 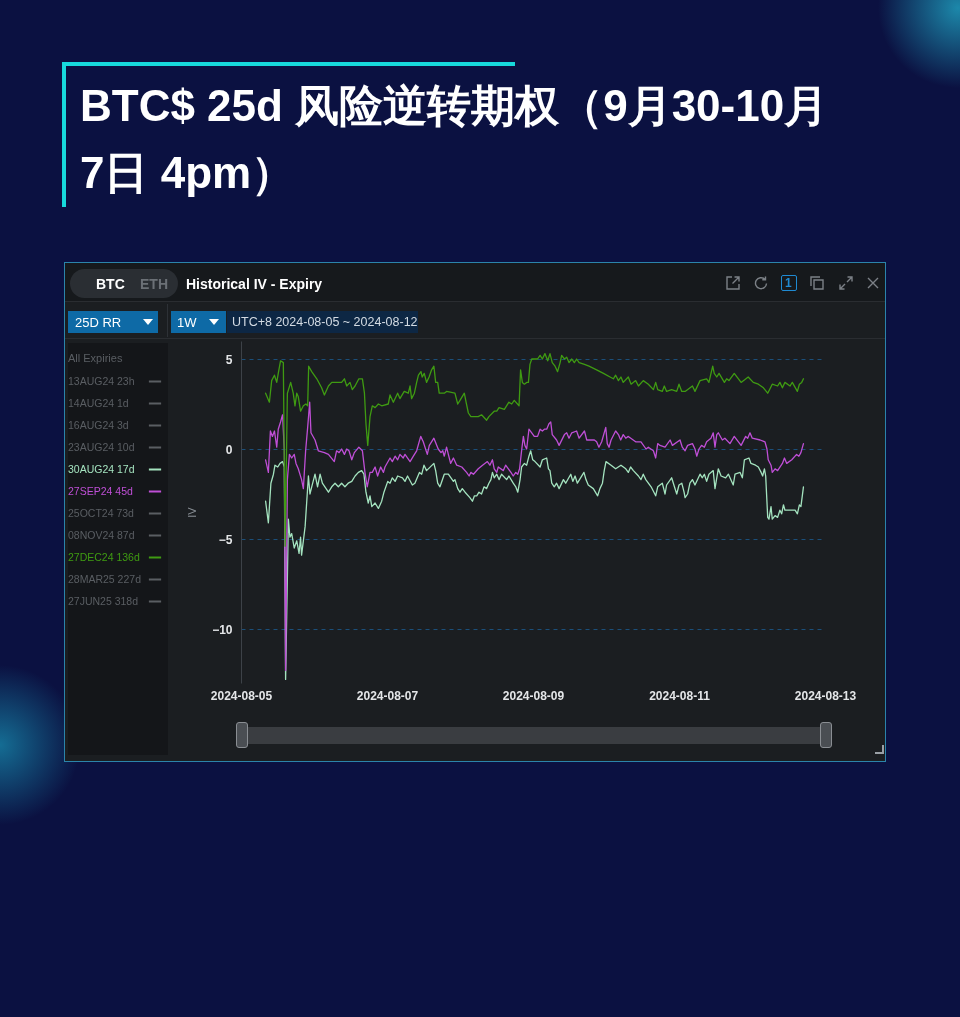 What do you see at coordinates (101, 534) in the screenshot?
I see `legend-label: 08NOV24 87d` at bounding box center [101, 534].